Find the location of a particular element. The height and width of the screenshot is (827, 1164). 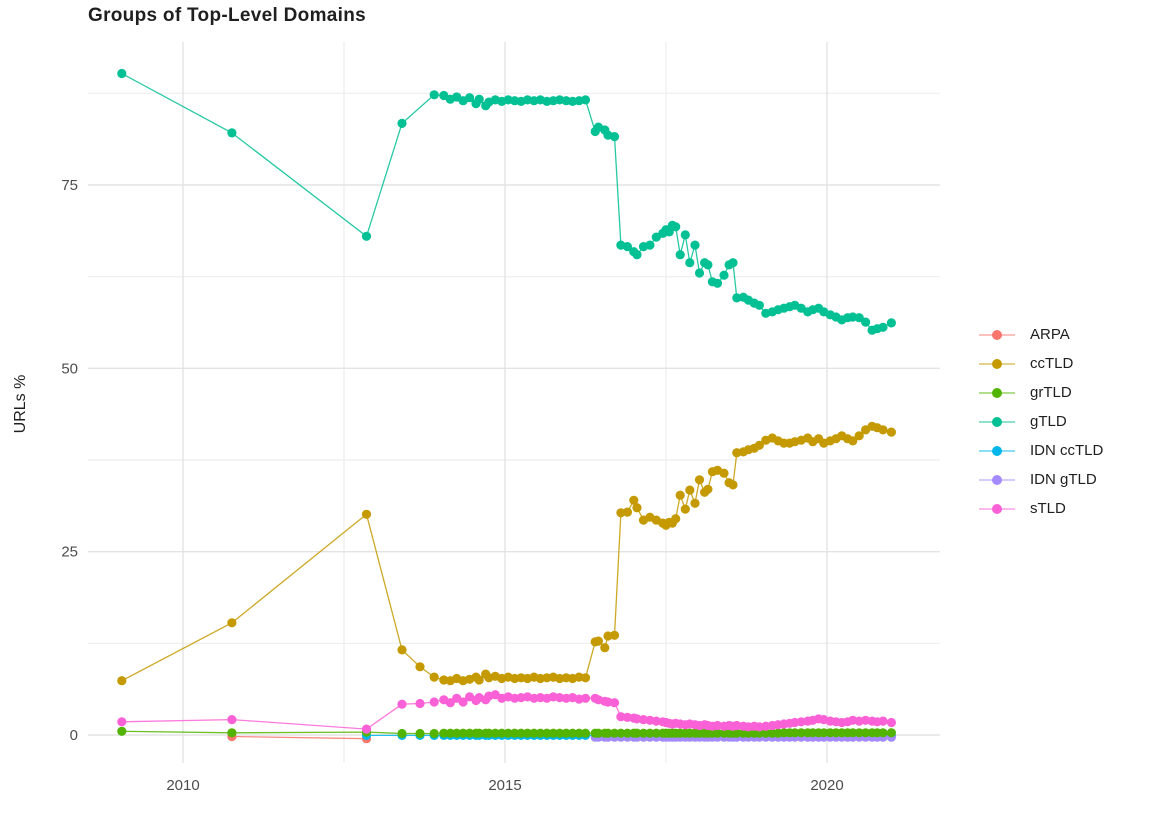

series-line-arpa is located at coordinates (299, 737).